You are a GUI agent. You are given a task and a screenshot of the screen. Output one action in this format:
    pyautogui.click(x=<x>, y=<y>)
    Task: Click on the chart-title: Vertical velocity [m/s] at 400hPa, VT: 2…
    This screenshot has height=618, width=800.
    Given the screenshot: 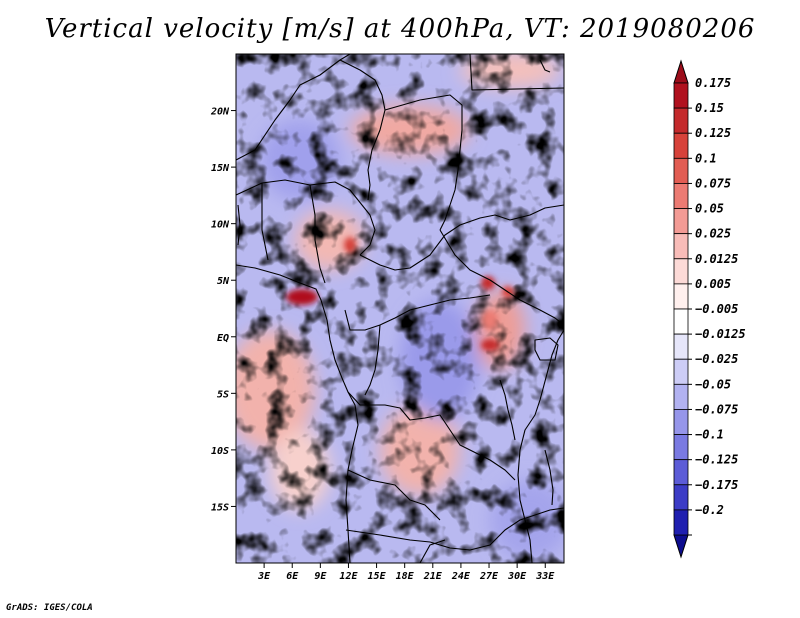 What is the action you would take?
    pyautogui.click(x=400, y=29)
    